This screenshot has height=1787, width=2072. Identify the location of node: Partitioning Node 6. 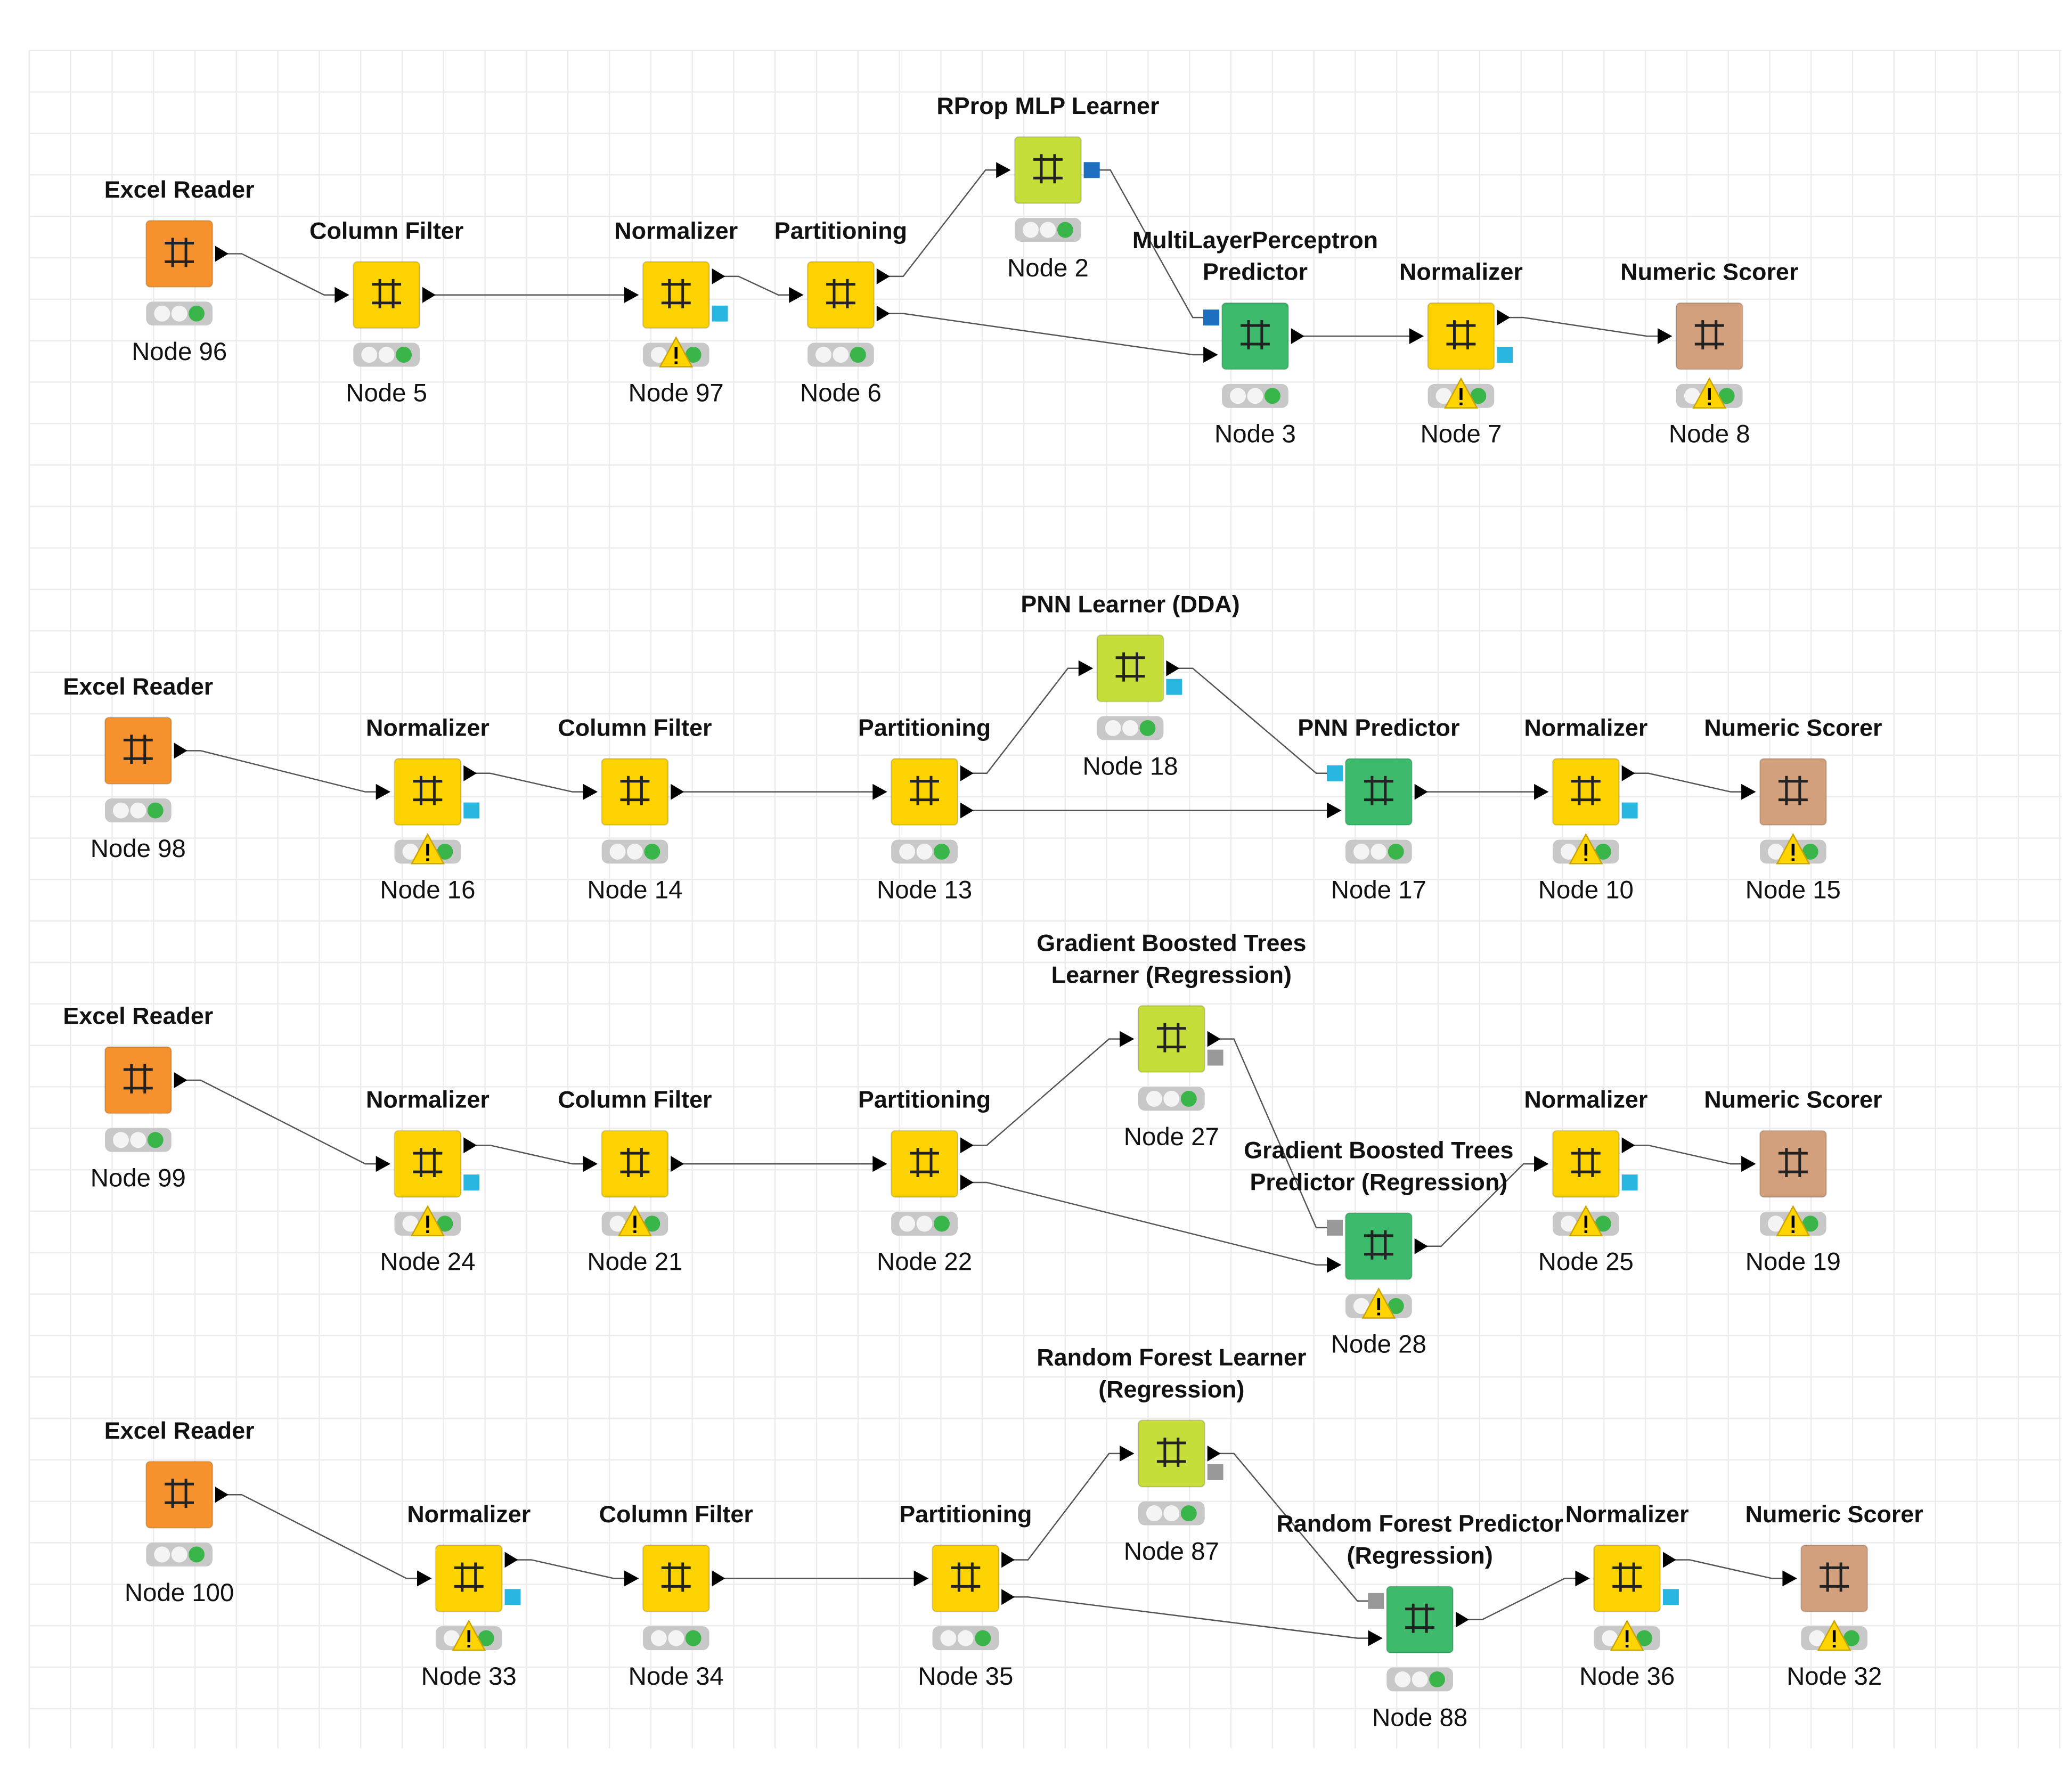
(840, 312).